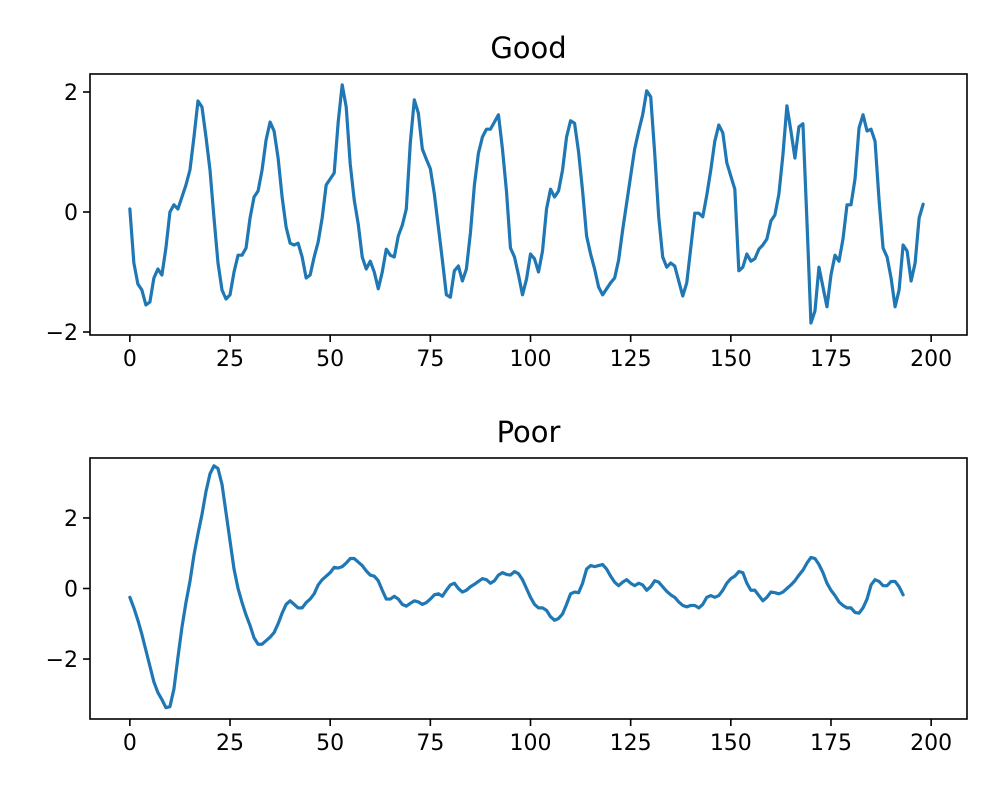 The width and height of the screenshot is (997, 797). Describe the element at coordinates (529, 432) in the screenshot. I see `chart-title: Poor` at that location.